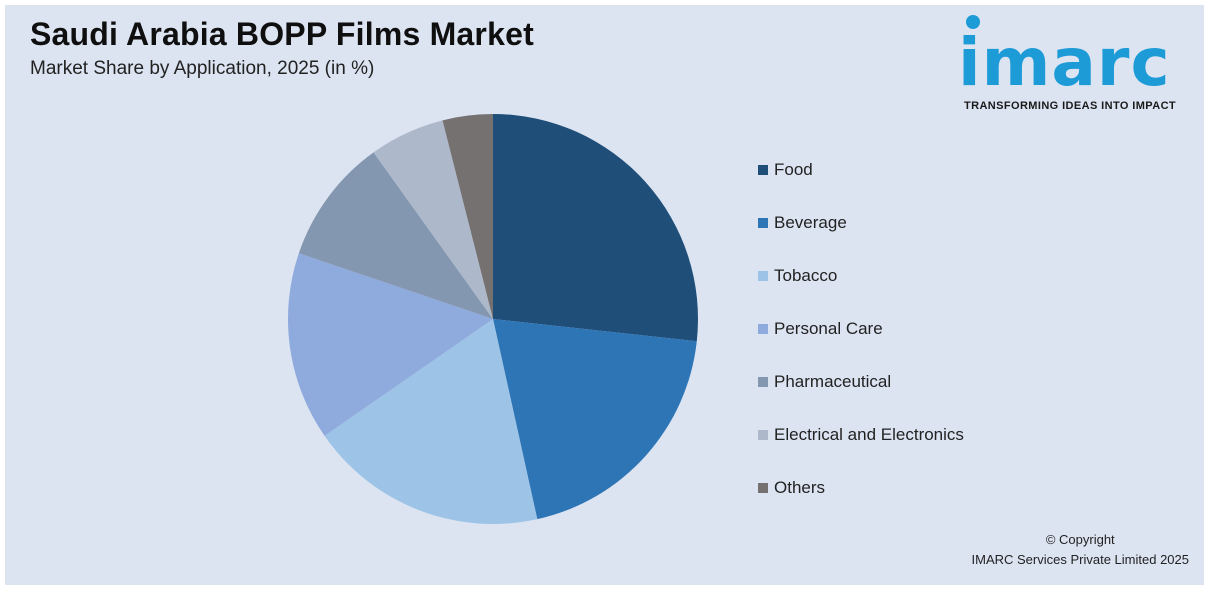 This screenshot has width=1209, height=590. What do you see at coordinates (800, 487) in the screenshot?
I see `legend-label: Others` at bounding box center [800, 487].